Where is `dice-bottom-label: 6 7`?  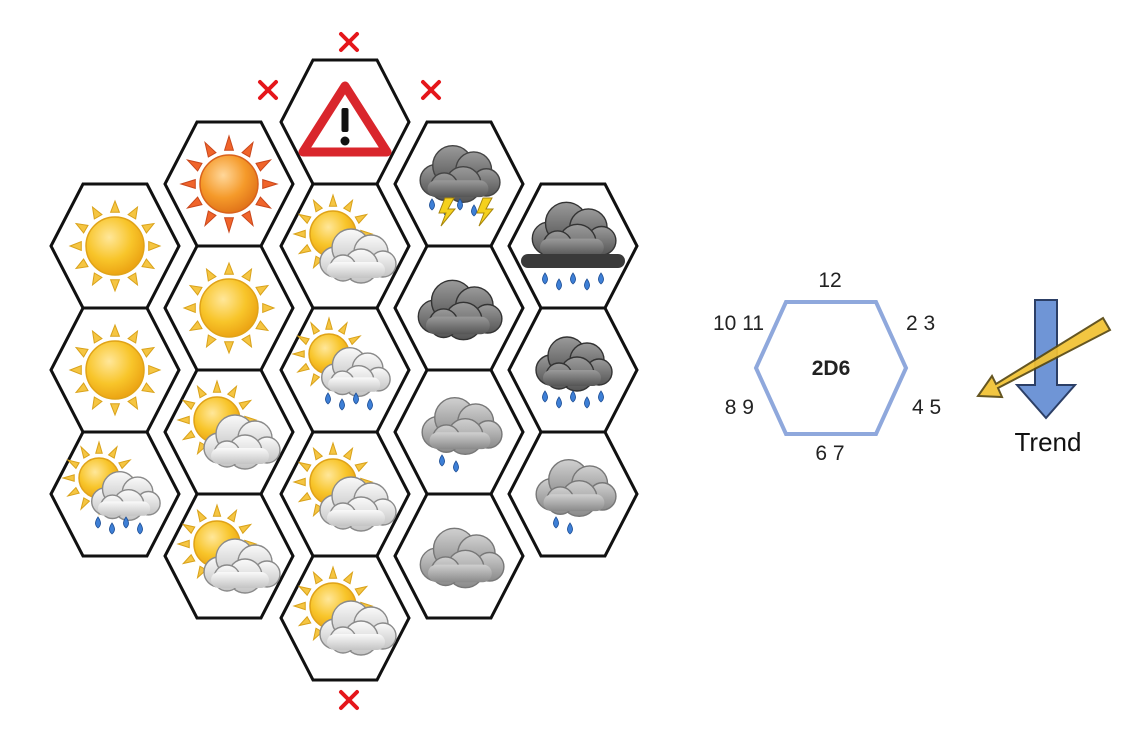
dice-bottom-label: 6 7 is located at coordinates (829, 453).